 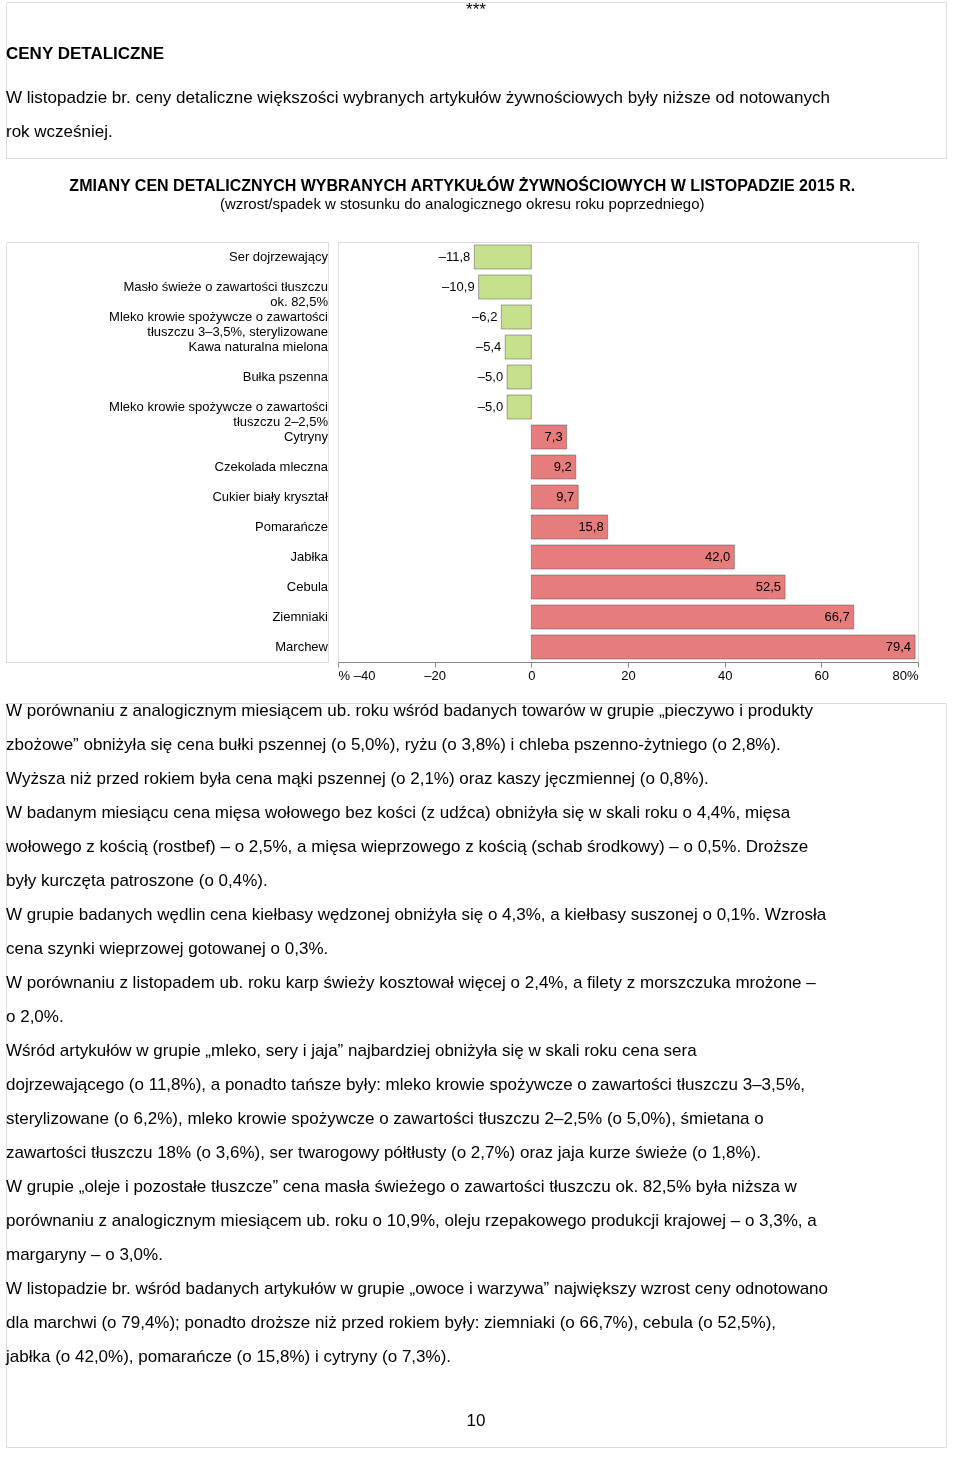 What do you see at coordinates (406, 1101) in the screenshot?
I see `text: Wśród artykułów w grupie „mleko, sery i jaja” najbardziej obniżyła się w skali roku cena sera dojrzewającego (o 11,8%), a ponadto tańsze były: mleko krowie spożywcze o zawartości tłuszczu 3–3,5%, sterylizowane (o 6,2%), mleko krowie spożywcze o zawartości tłuszczu 2–2,5% (o 5,0%), śmietana o zawartości tłuszczu 18% (o 3,6%), ser twarogowy półtłusty (o 2,7%) oraz jaja kurze świeże (o 1,8%).` at bounding box center [406, 1101].